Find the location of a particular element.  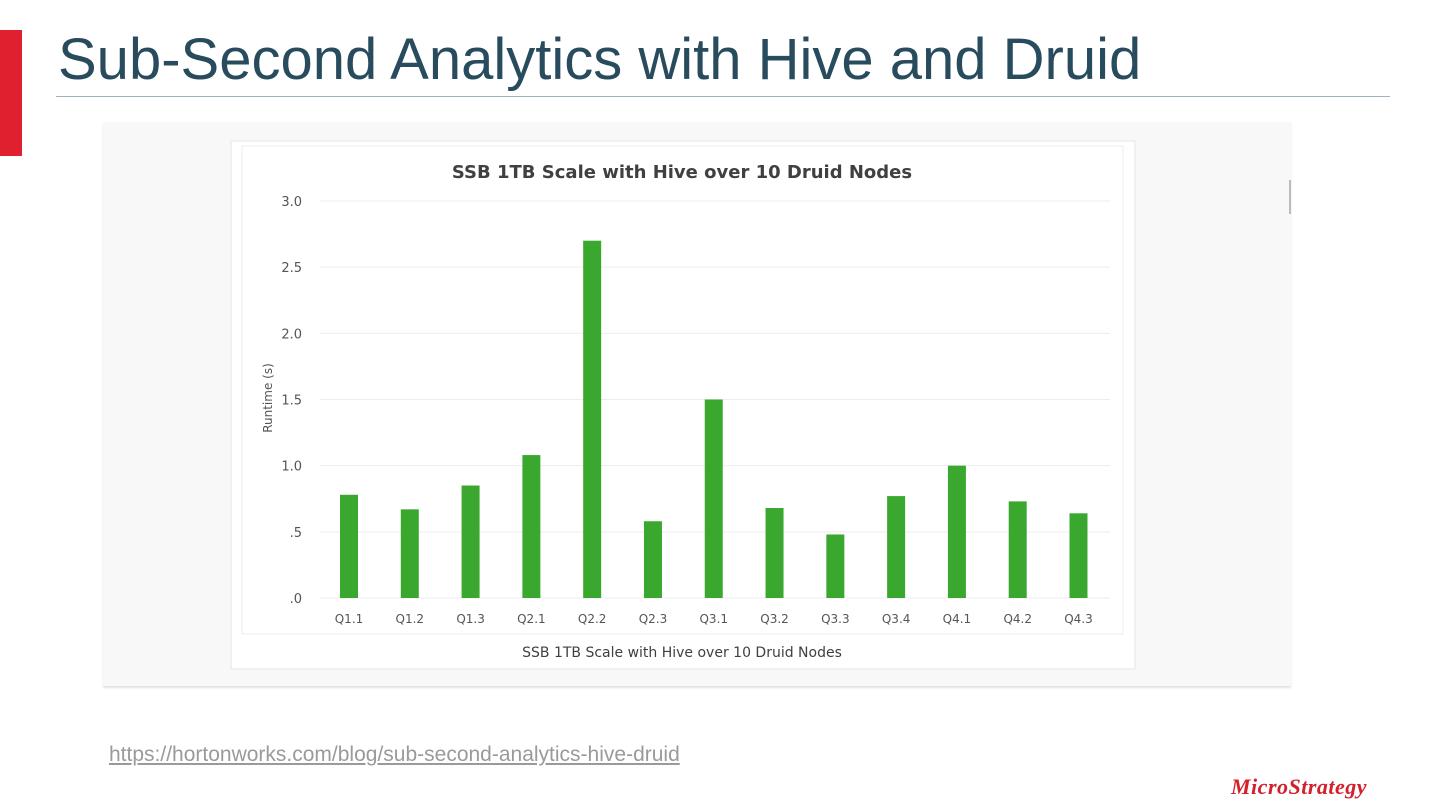

x-tick-label: Q3.2 is located at coordinates (774, 619).